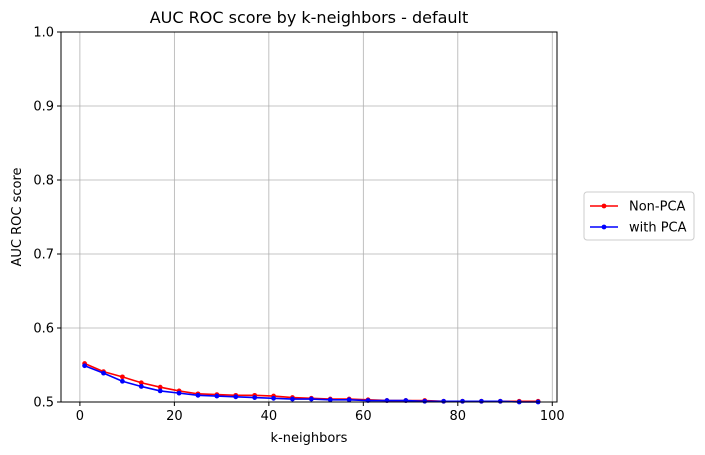 The height and width of the screenshot is (455, 705). I want to click on series-layer, so click(311, 383).